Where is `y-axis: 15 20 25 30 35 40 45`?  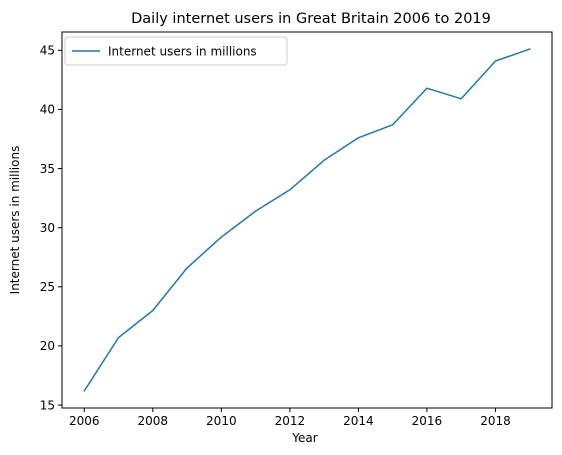 y-axis: 15 20 25 30 35 40 45 is located at coordinates (51, 228).